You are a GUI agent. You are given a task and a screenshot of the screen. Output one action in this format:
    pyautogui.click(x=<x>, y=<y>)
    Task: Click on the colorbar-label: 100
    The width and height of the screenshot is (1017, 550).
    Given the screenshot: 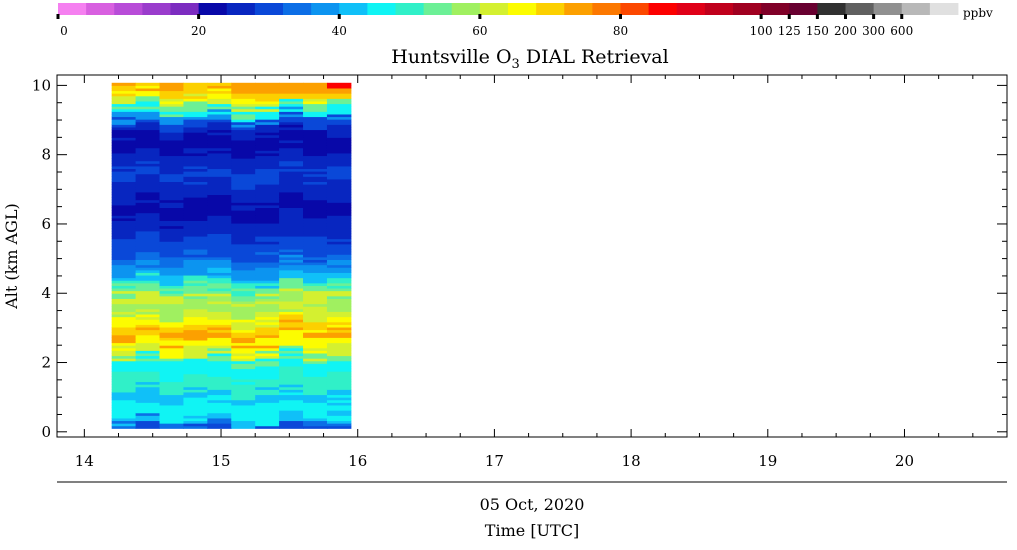 What is the action you would take?
    pyautogui.click(x=761, y=31)
    